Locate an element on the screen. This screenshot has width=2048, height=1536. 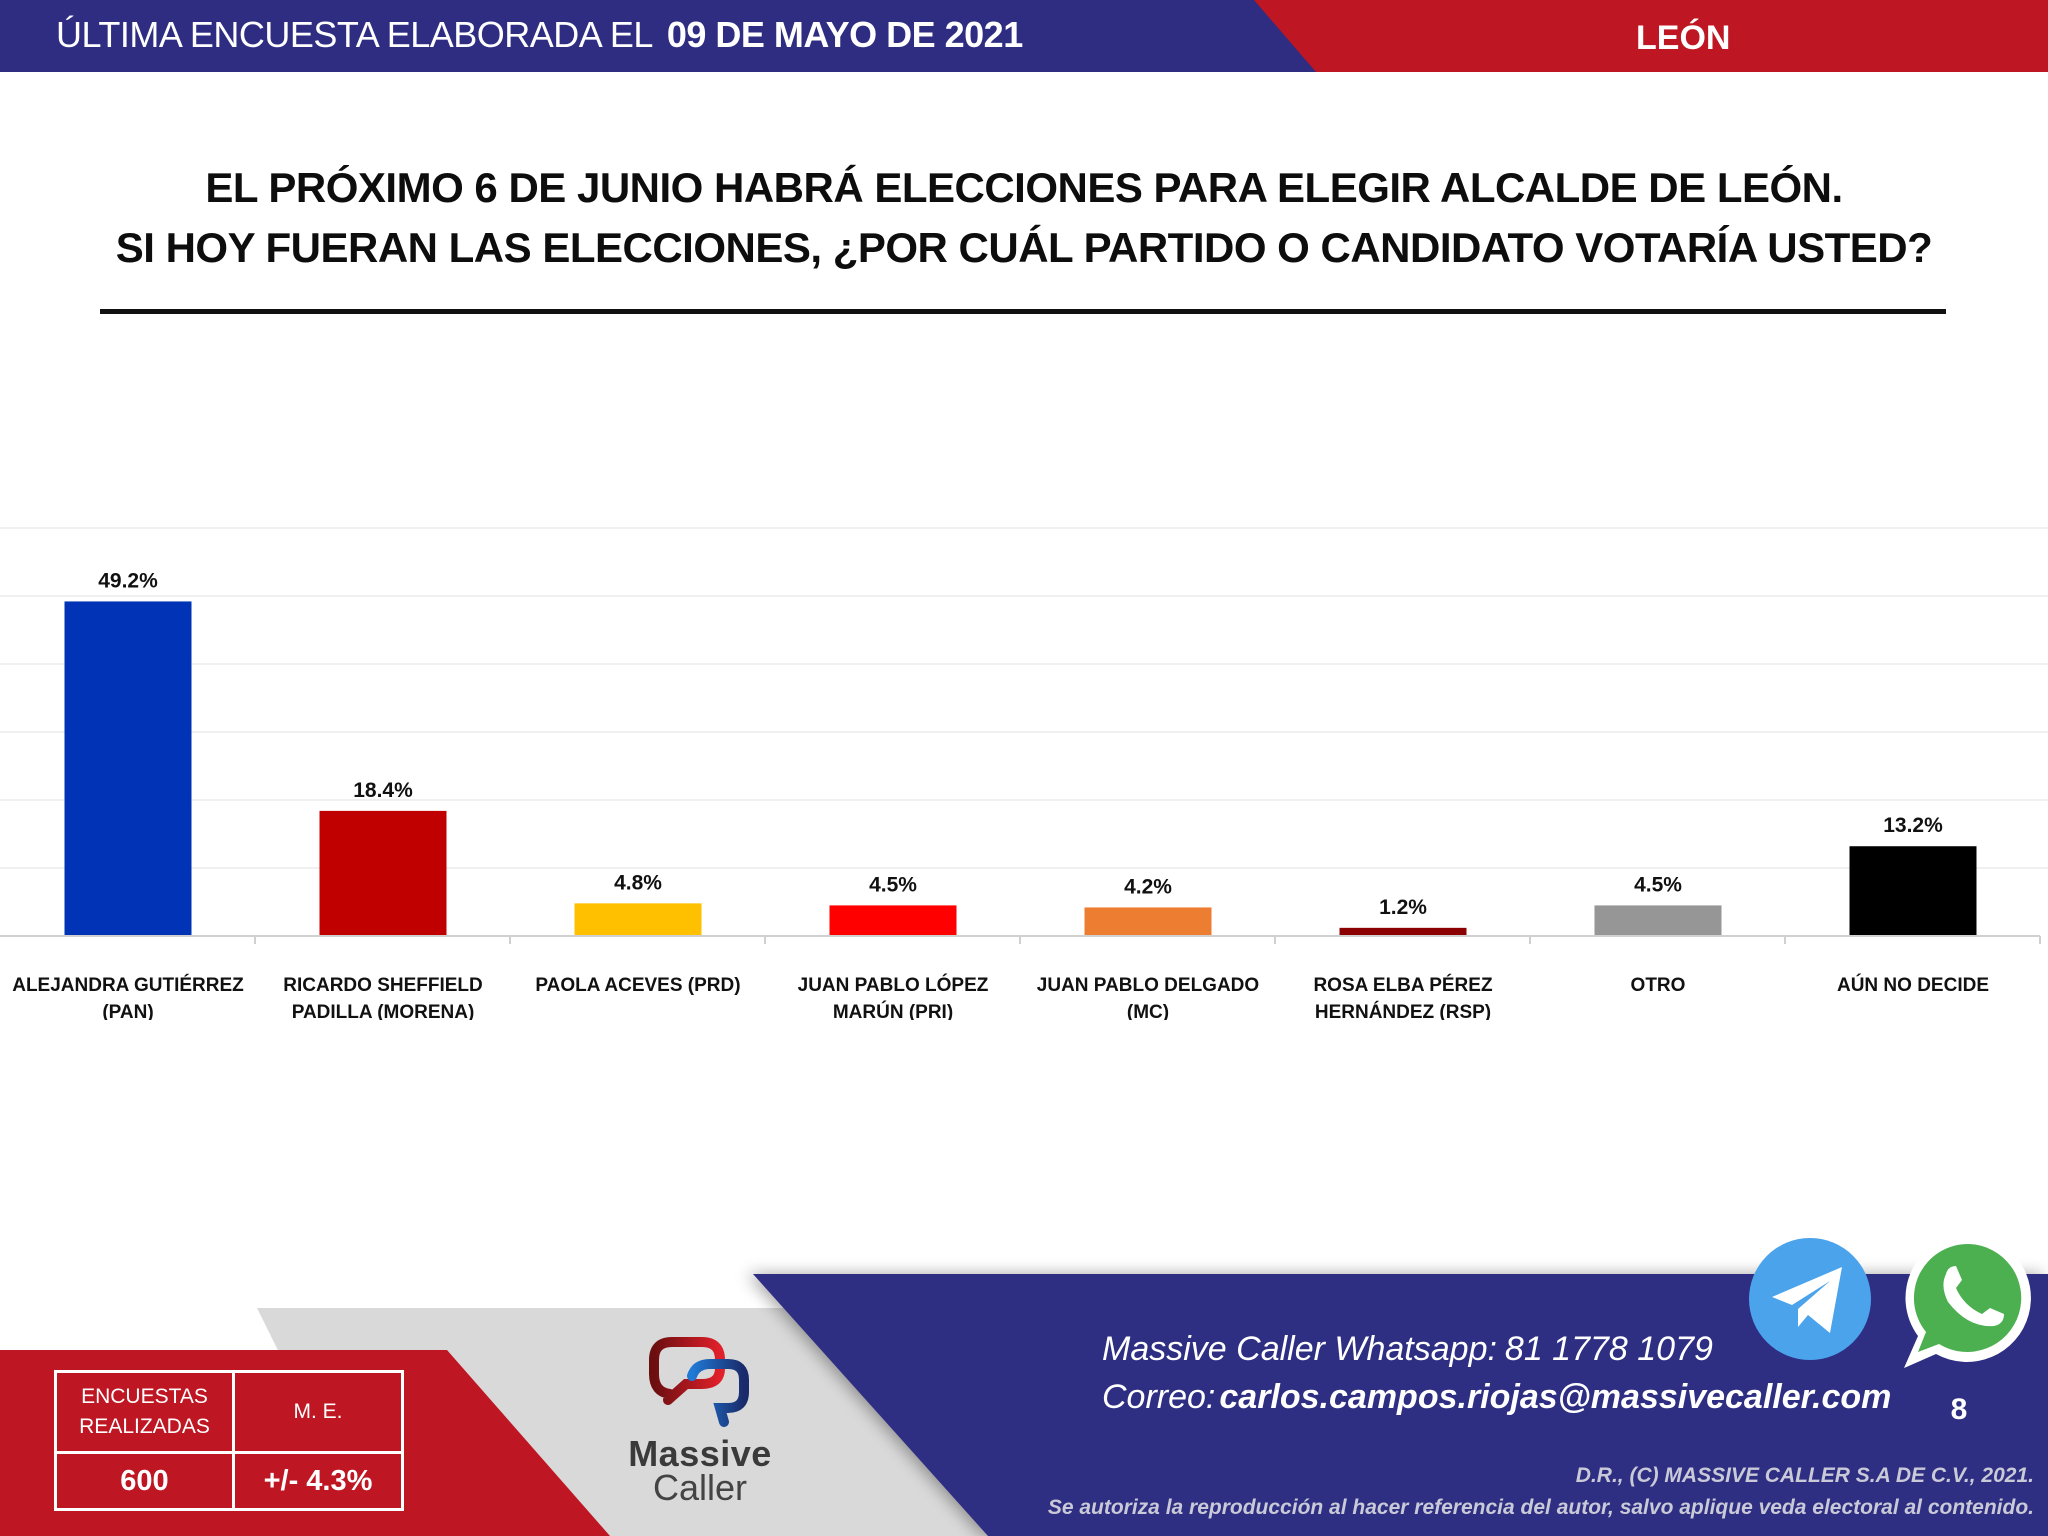
bar-value-label: 13.2% is located at coordinates (1913, 825).